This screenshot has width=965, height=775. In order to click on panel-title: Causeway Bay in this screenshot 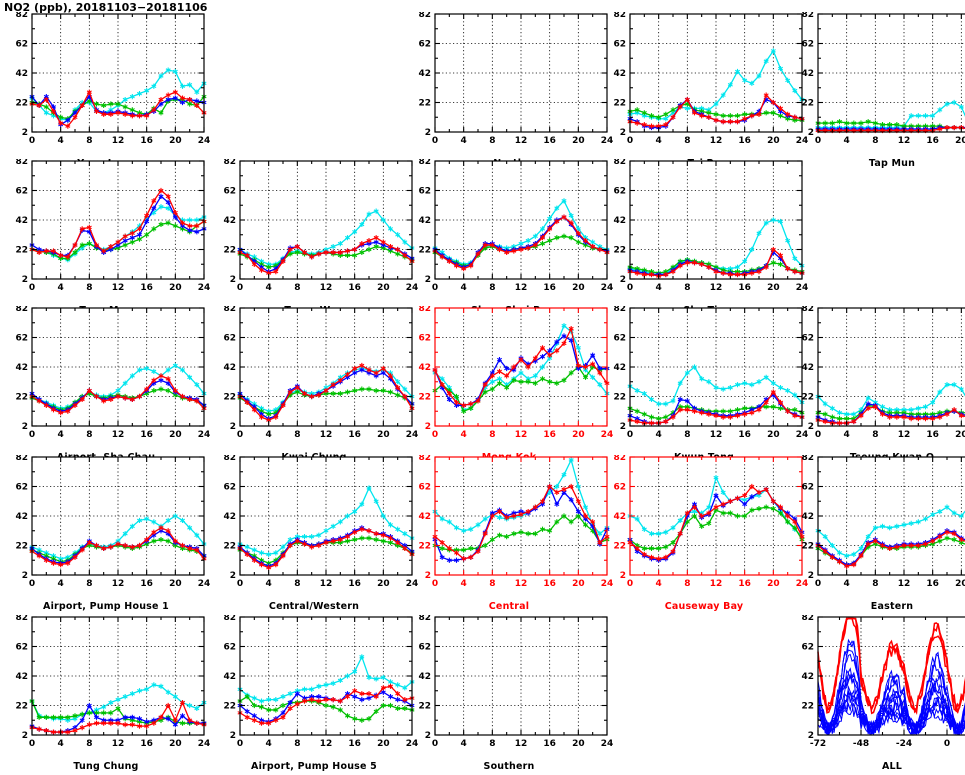, I will do `click(704, 606)`.